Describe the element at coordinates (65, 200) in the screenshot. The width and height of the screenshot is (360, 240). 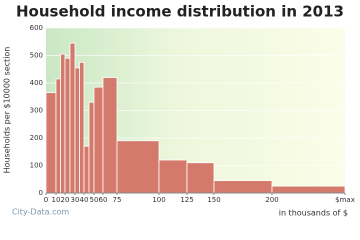
I see `x-tick-label: 20` at that location.